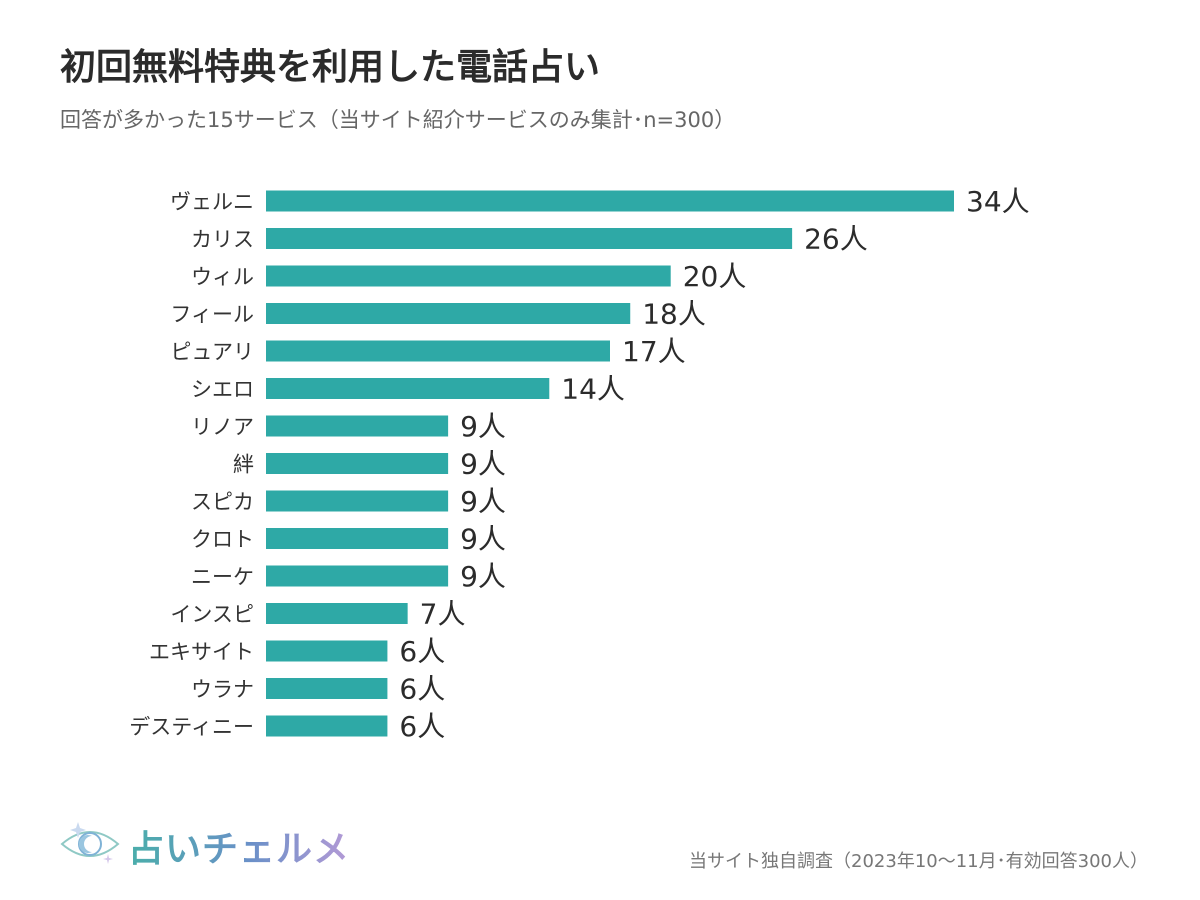  What do you see at coordinates (398, 120) in the screenshot?
I see `chart-subtitle: 回答が多かった15サービス（当サイト紹介サービスのみ集計･n=300）` at bounding box center [398, 120].